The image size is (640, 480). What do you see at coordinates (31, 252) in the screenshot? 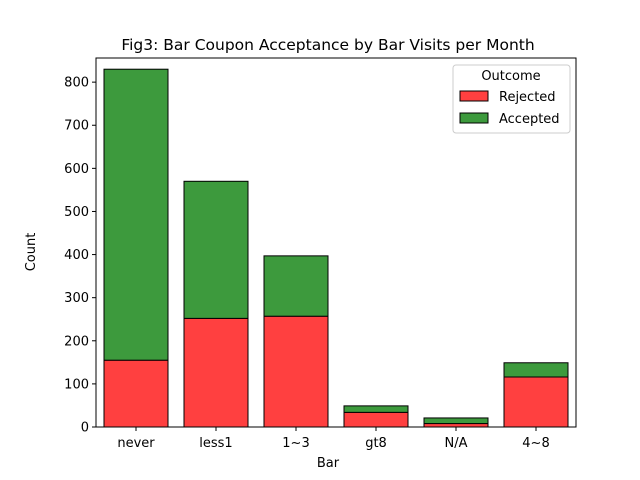
I see `y-axis-label: Count` at bounding box center [31, 252].